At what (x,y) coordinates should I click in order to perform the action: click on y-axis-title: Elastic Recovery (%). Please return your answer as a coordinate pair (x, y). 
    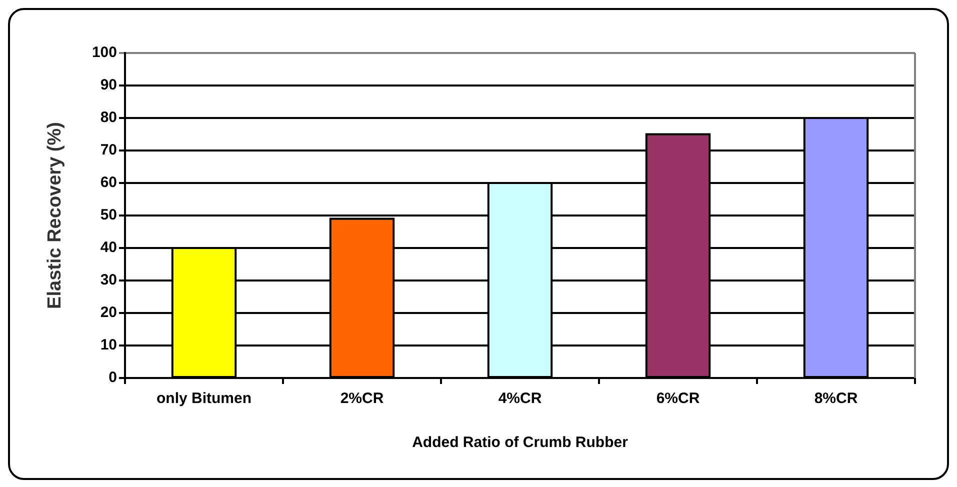
    Looking at the image, I should click on (55, 215).